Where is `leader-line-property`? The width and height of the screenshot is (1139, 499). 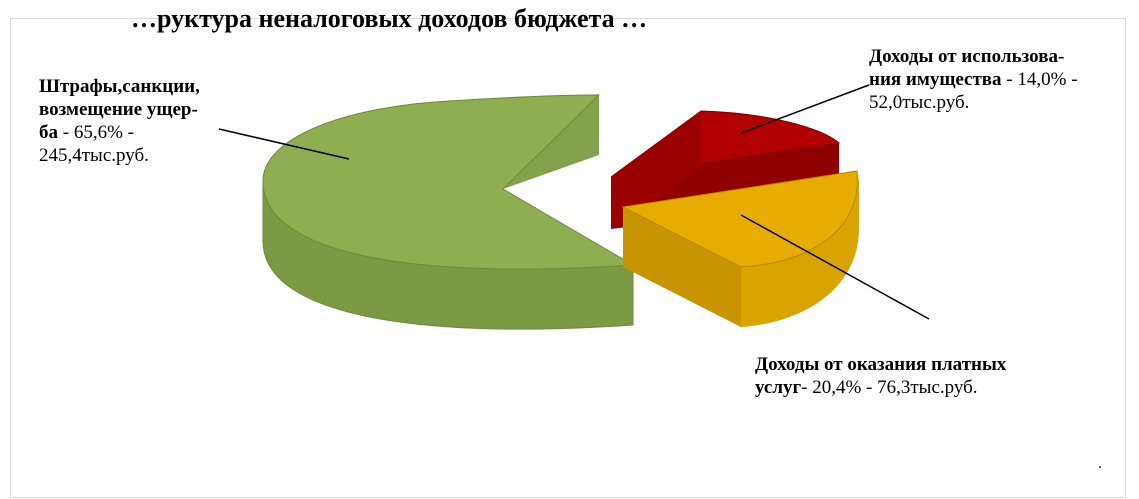
leader-line-property is located at coordinates (805, 109).